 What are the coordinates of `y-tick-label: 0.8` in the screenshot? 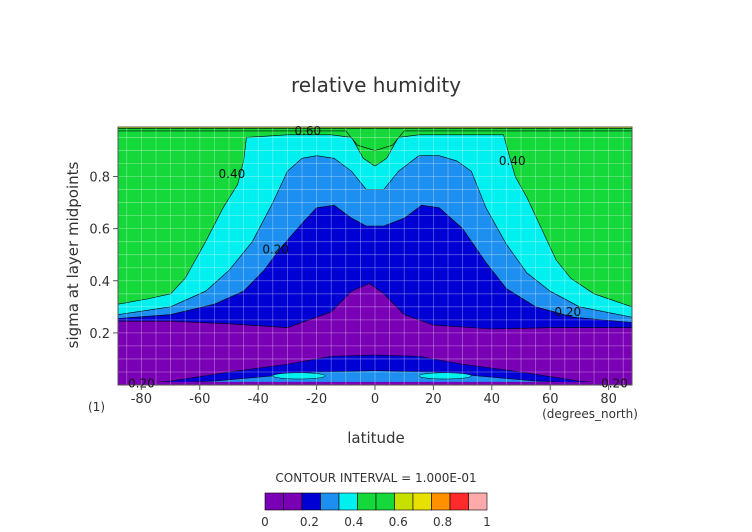 It's located at (99, 178).